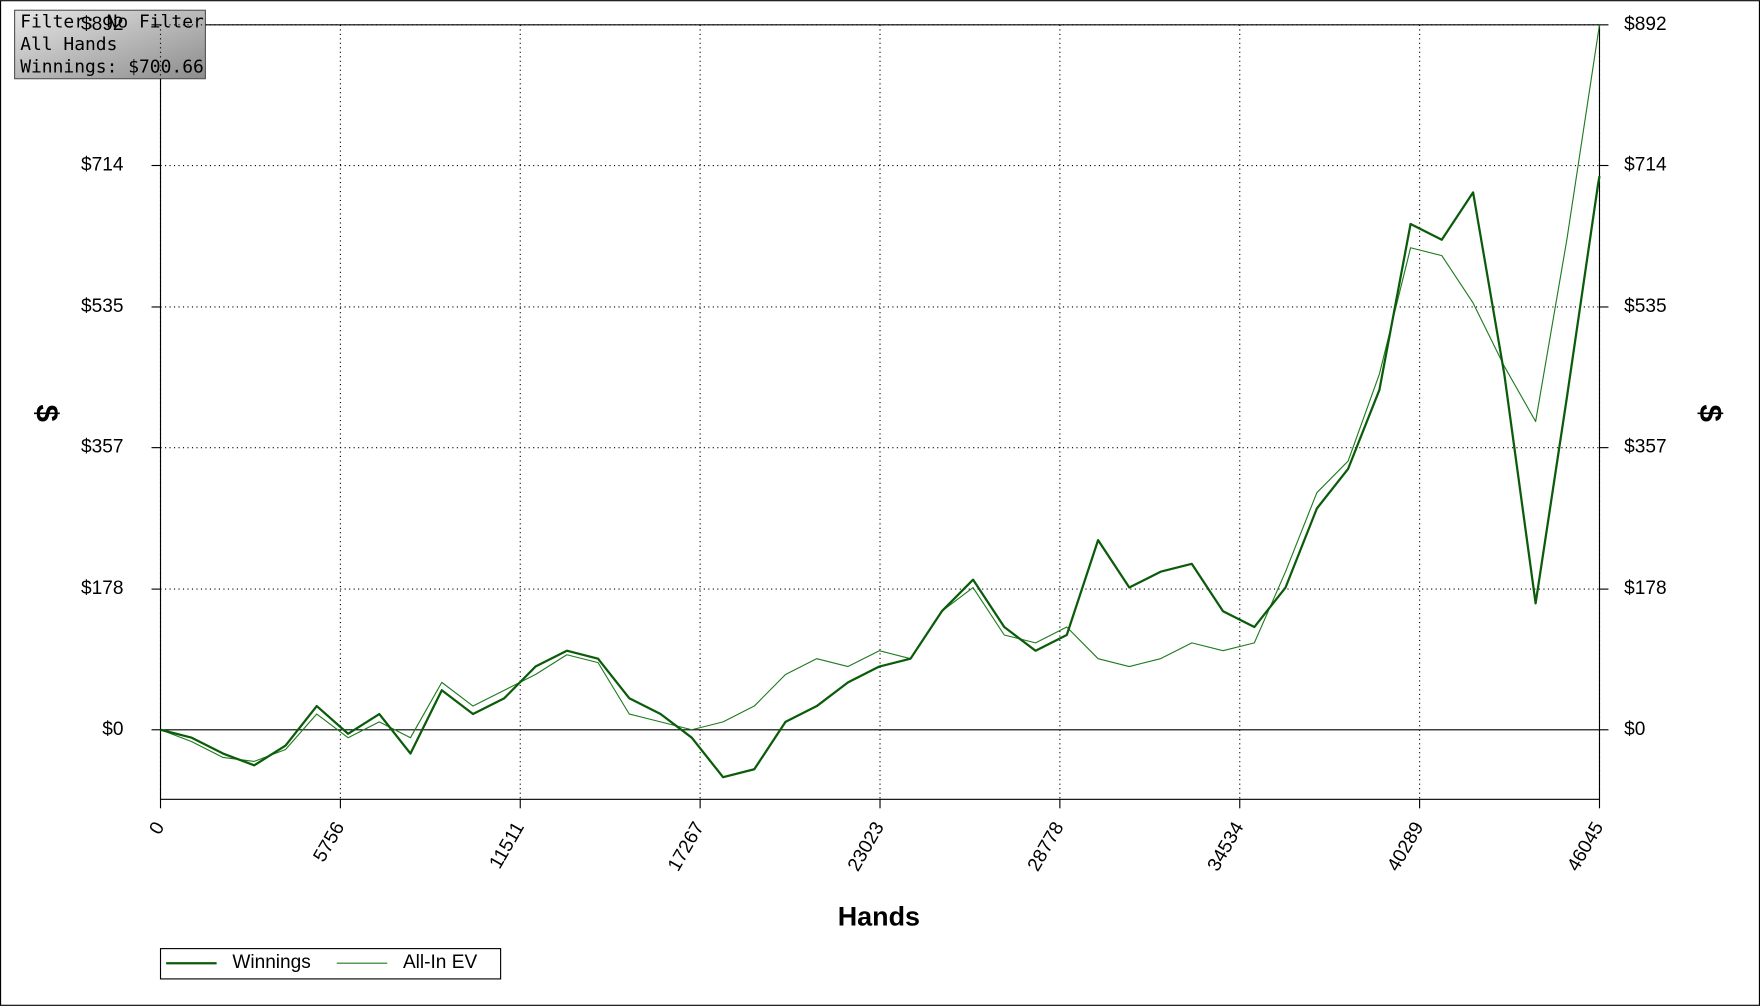 The image size is (1760, 1006). What do you see at coordinates (47, 413) in the screenshot?
I see `y-axis-label: $` at bounding box center [47, 413].